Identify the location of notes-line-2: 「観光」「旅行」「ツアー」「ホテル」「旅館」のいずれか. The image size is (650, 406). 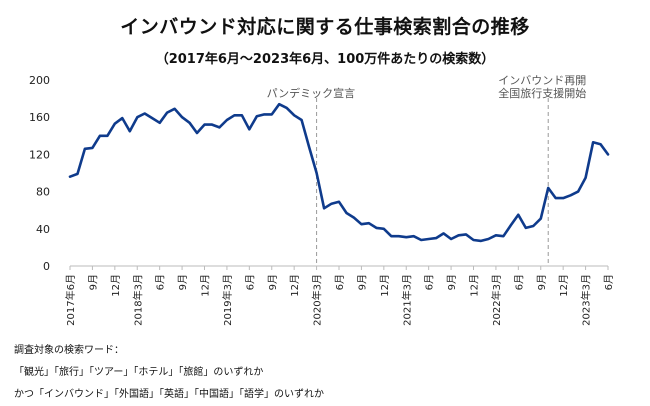
(139, 372).